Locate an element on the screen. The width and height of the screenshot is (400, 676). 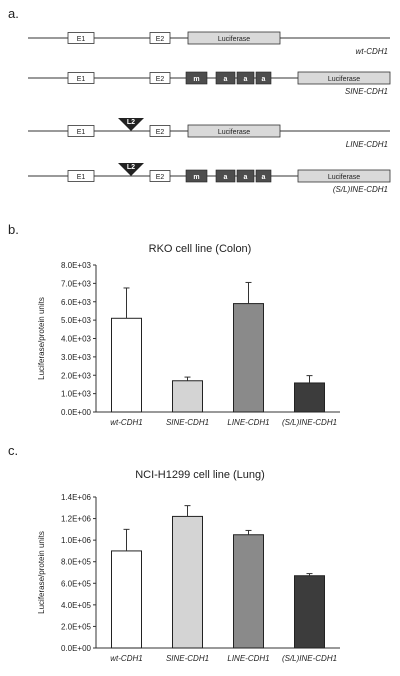
y-tick-label: 4.0E+03 is located at coordinates (76, 339).